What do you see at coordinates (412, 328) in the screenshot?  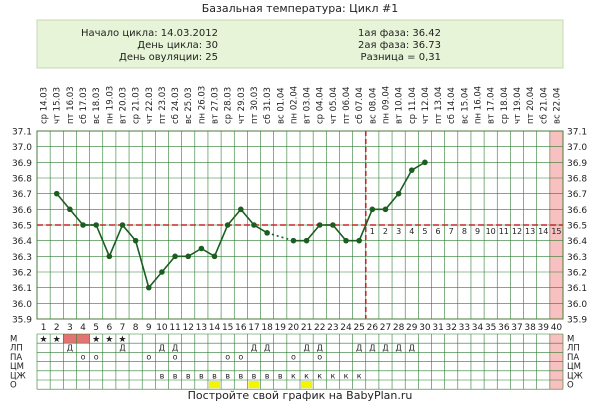 I see `day-number: 29` at bounding box center [412, 328].